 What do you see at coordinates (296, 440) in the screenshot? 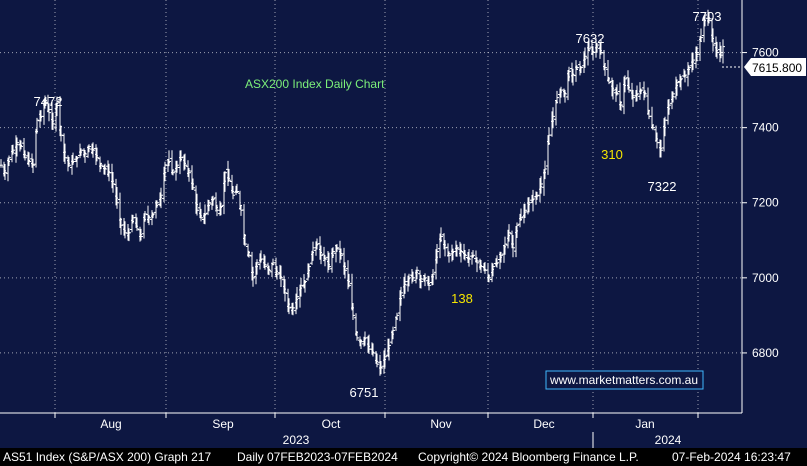
I see `year-label: 2023` at bounding box center [296, 440].